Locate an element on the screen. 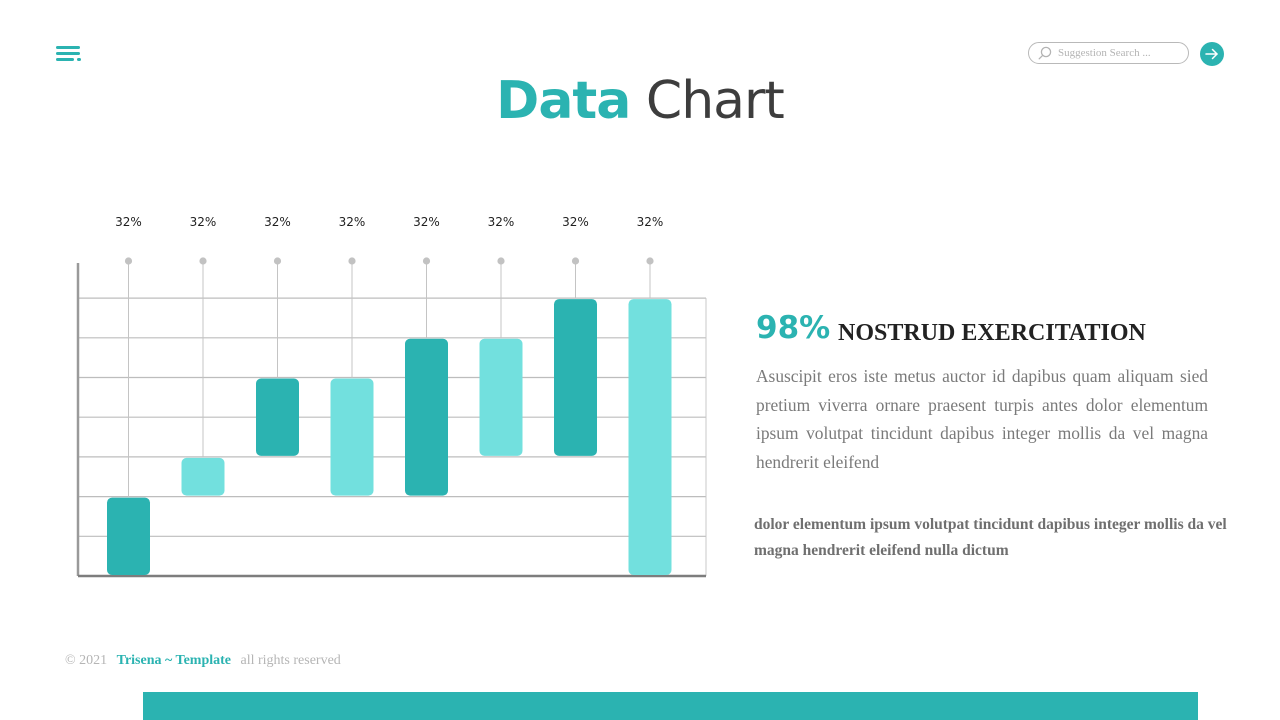 The image size is (1280, 720). footer-brand: Trisena ~ Template is located at coordinates (173, 660).